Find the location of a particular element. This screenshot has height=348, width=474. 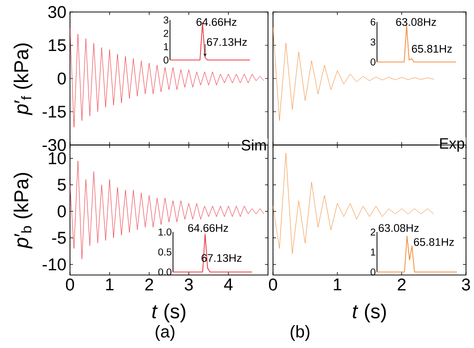

y-tick-label: 0.0 is located at coordinates (165, 272).